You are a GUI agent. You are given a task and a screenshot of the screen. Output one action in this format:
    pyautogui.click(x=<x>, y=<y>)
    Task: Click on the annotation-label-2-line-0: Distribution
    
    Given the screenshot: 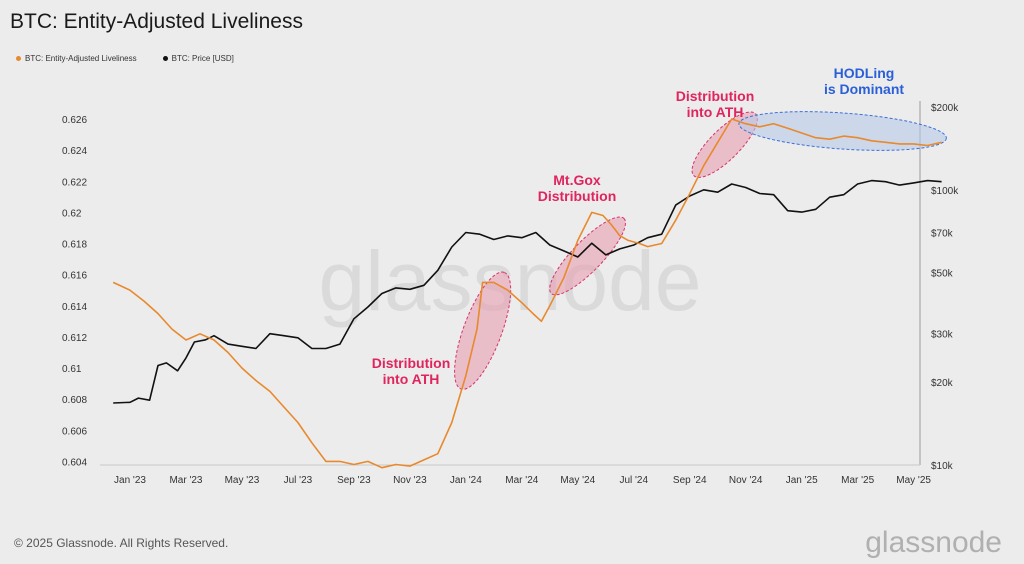 What is the action you would take?
    pyautogui.click(x=715, y=96)
    